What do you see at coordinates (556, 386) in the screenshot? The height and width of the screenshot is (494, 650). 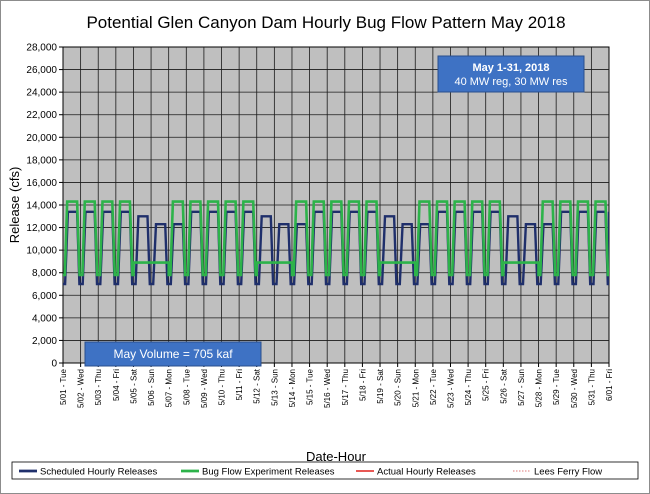 I see `x-tick-label: 5/29 - Tue` at bounding box center [556, 386].